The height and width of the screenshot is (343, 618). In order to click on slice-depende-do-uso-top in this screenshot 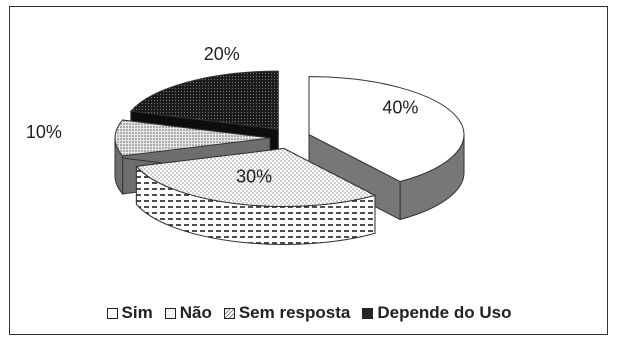, I will do `click(204, 100)`.